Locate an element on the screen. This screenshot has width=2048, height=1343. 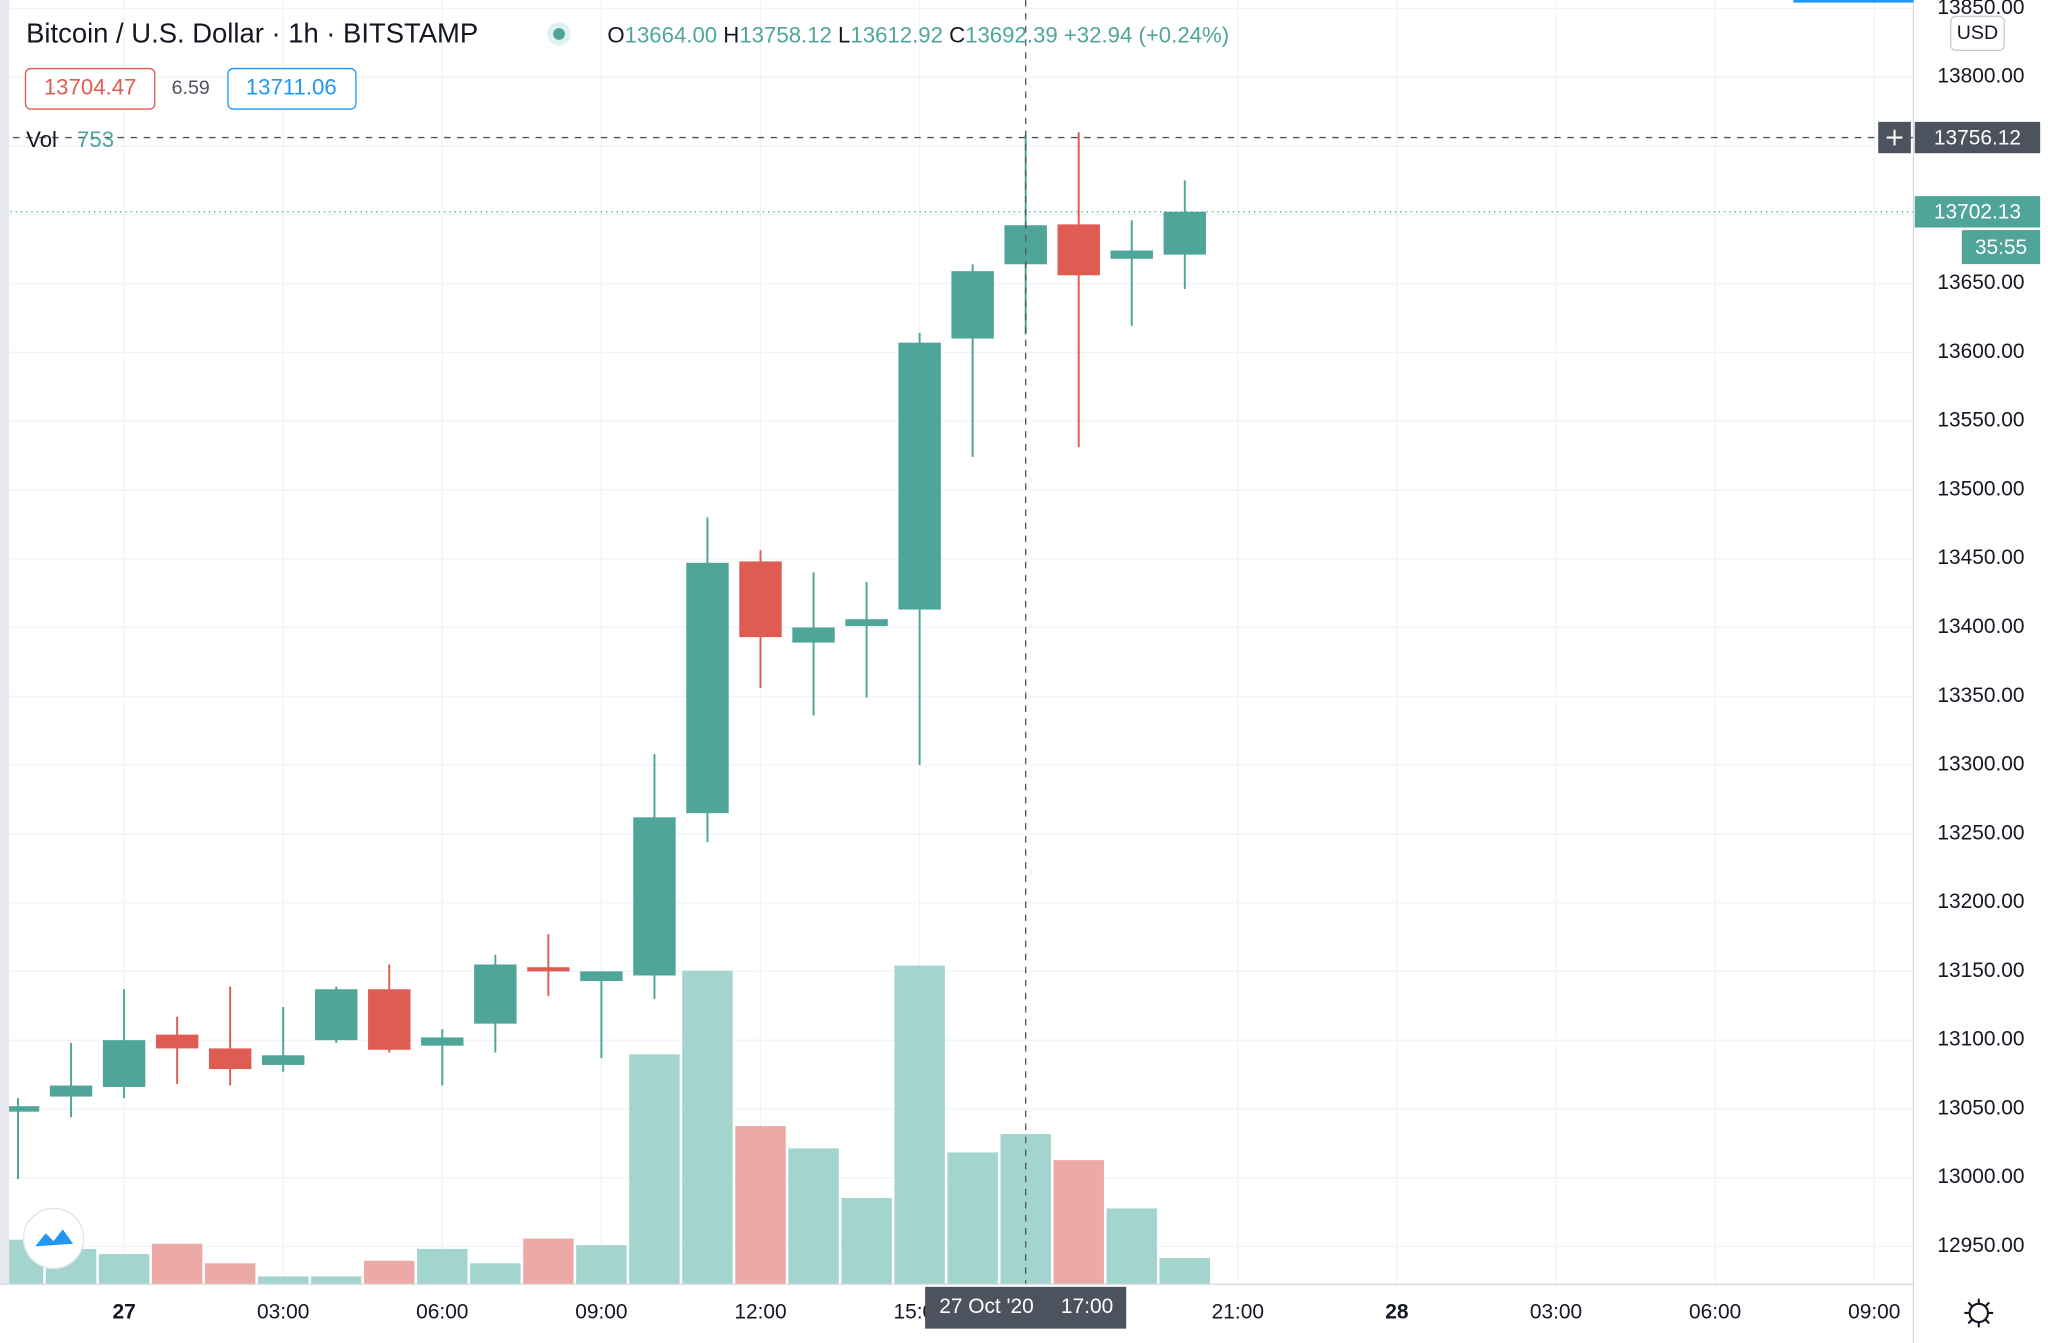
y-tick-label: 12950.00 is located at coordinates (1980, 1245).